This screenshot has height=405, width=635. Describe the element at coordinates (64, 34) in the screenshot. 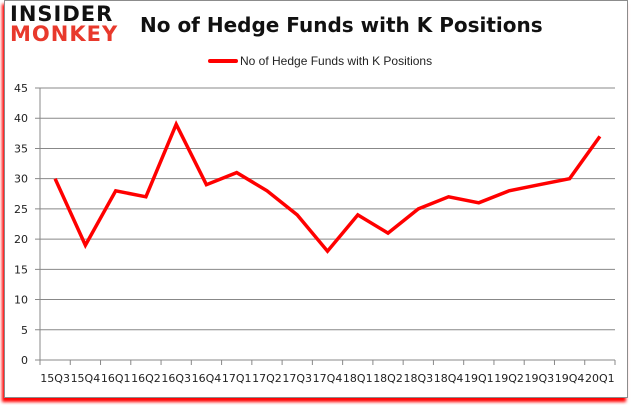

I see `logo-line-2: MONKEY` at that location.